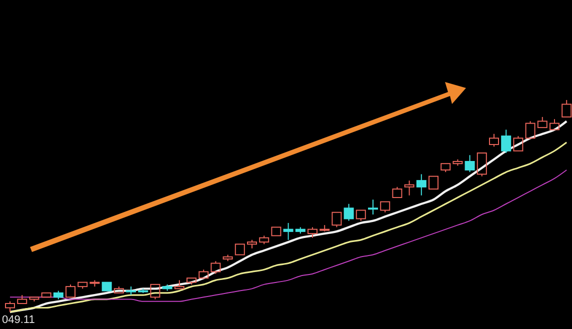  What do you see at coordinates (18, 320) in the screenshot?
I see `text: 049.11` at bounding box center [18, 320].